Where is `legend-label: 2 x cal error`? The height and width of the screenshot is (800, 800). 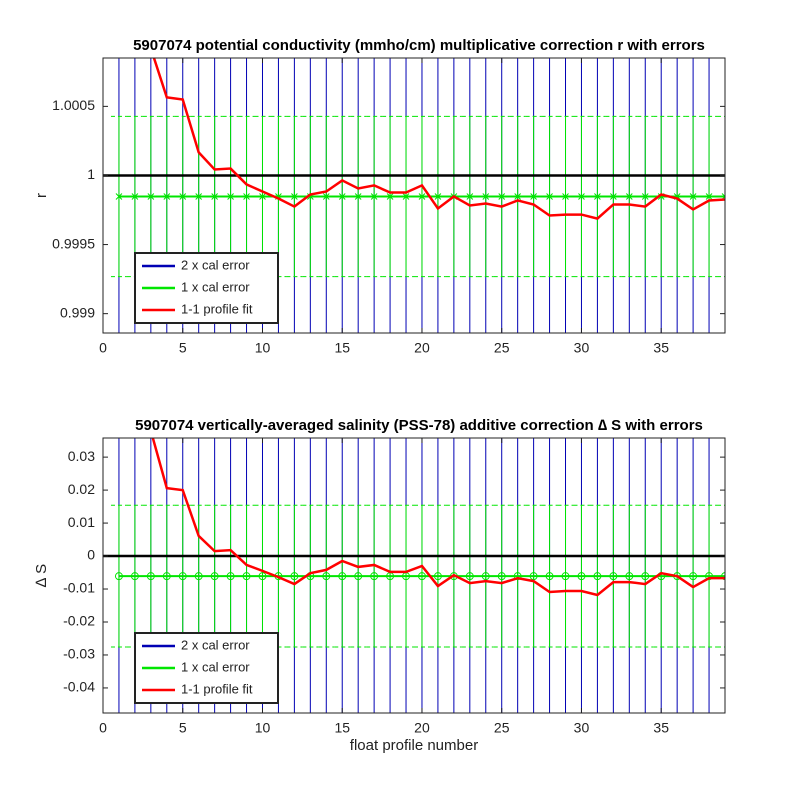 legend-label: 2 x cal error is located at coordinates (215, 264).